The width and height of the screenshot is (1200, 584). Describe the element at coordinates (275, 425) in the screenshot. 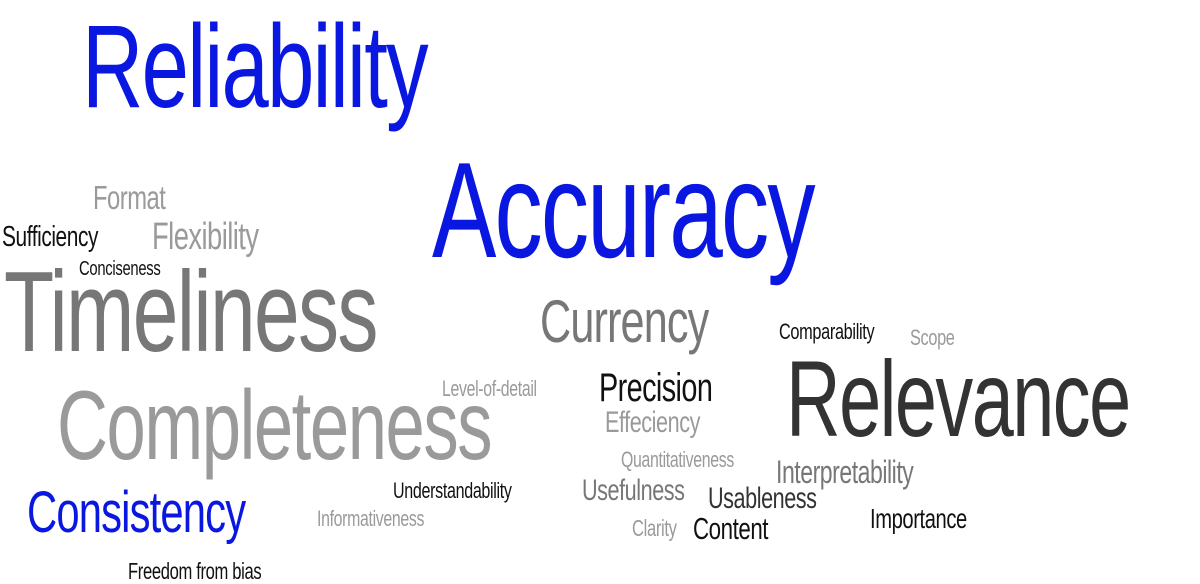

I see `word-completeness: Completeness` at that location.